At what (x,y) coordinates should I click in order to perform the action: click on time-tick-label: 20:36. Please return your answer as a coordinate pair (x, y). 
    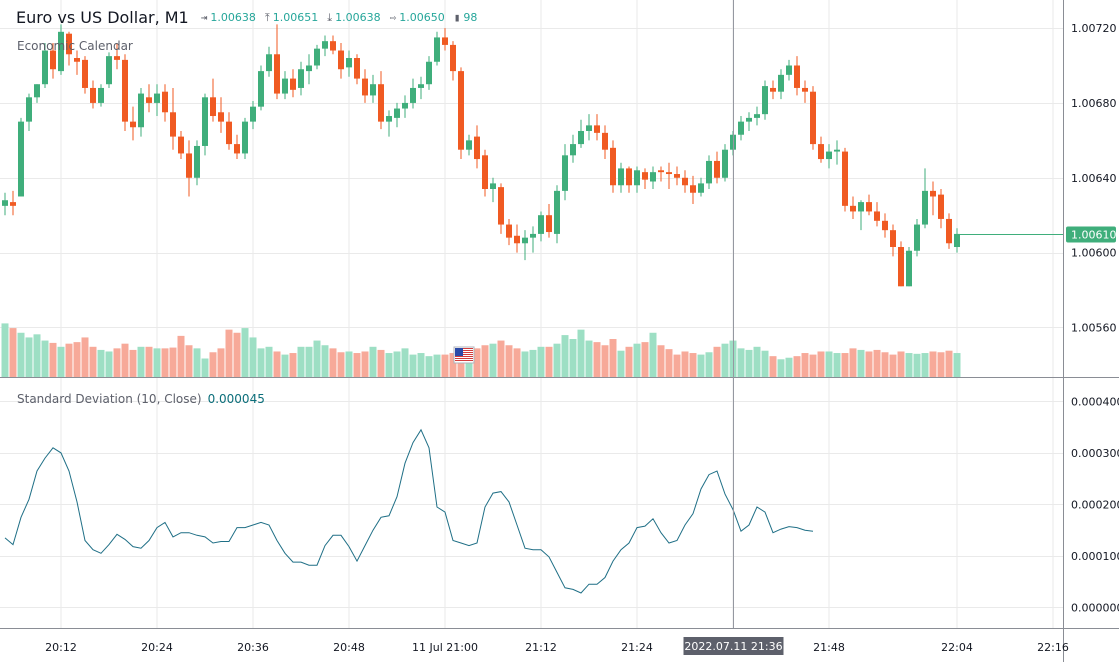
    Looking at the image, I should click on (253, 647).